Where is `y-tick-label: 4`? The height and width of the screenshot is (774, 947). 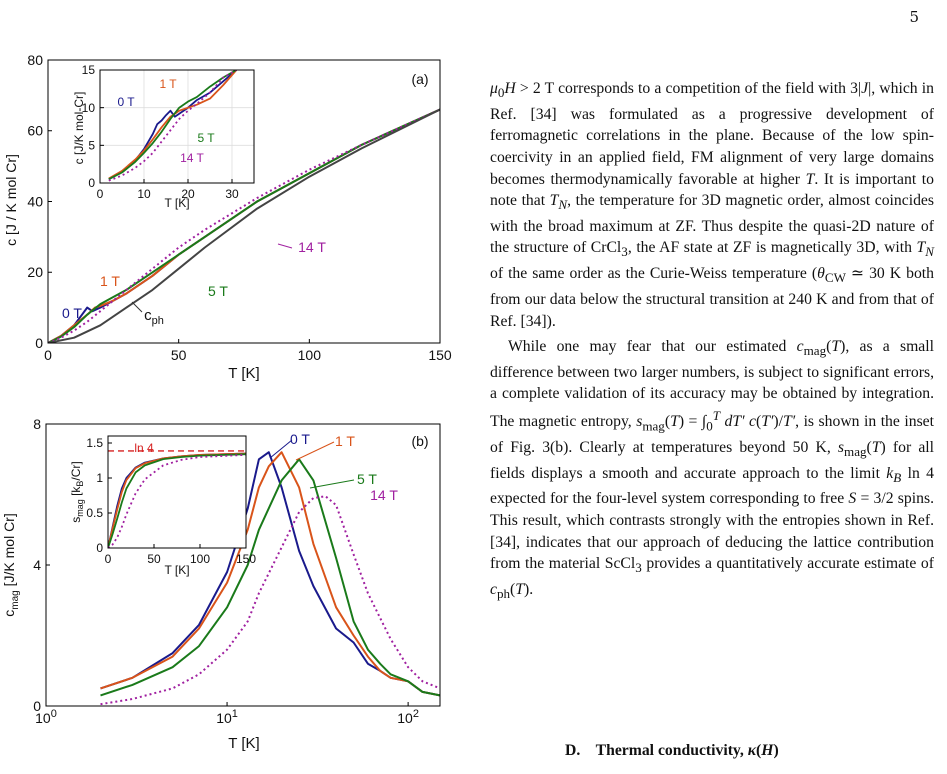
y-tick-label: 4 is located at coordinates (37, 565).